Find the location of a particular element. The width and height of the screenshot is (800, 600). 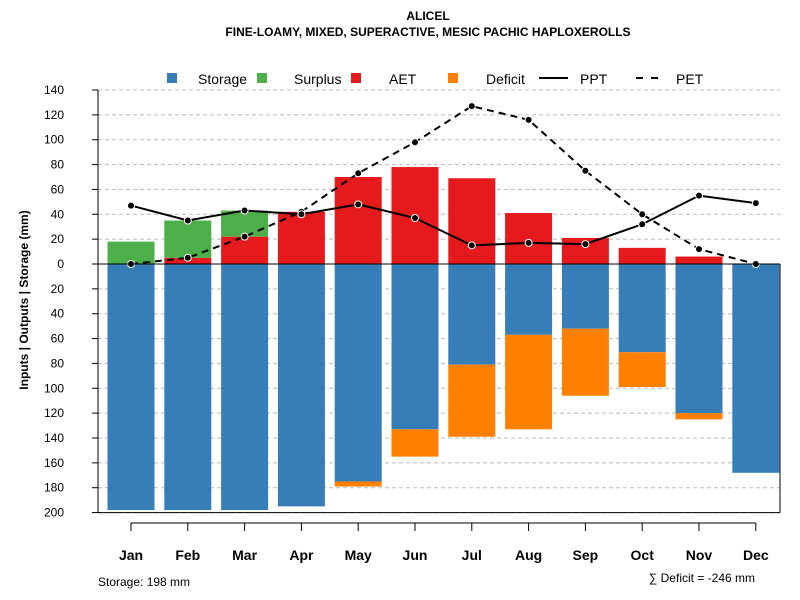

chart-title: ALICEL is located at coordinates (427, 16).